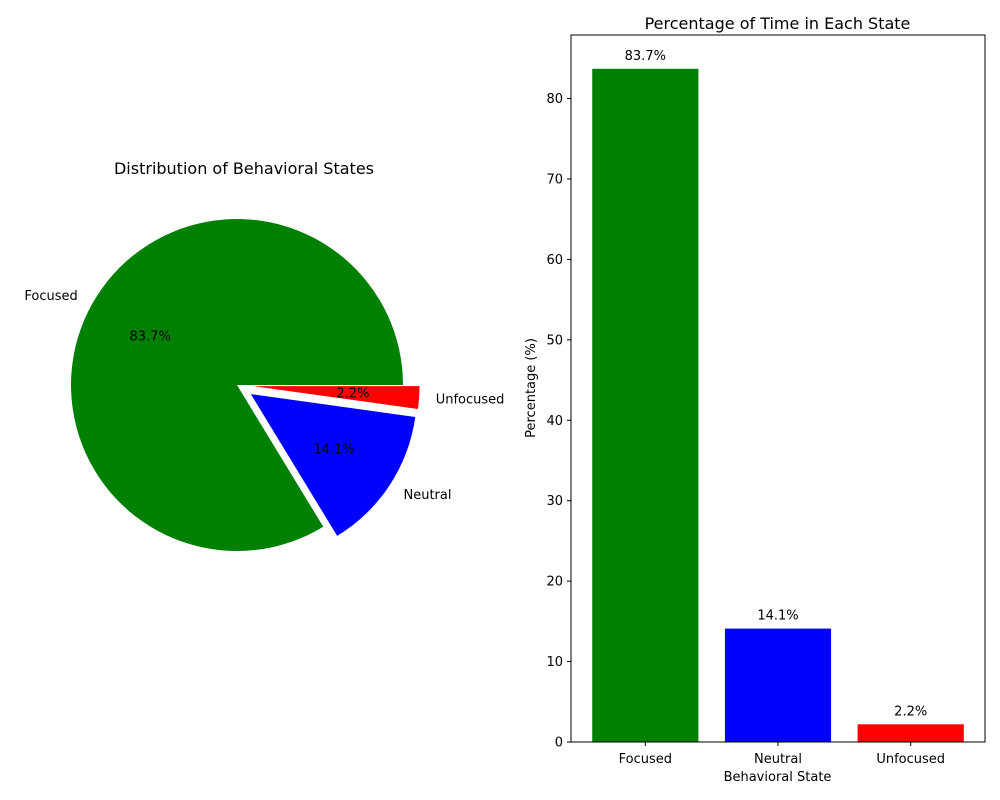  I want to click on y-tick-label: 0, so click(559, 743).